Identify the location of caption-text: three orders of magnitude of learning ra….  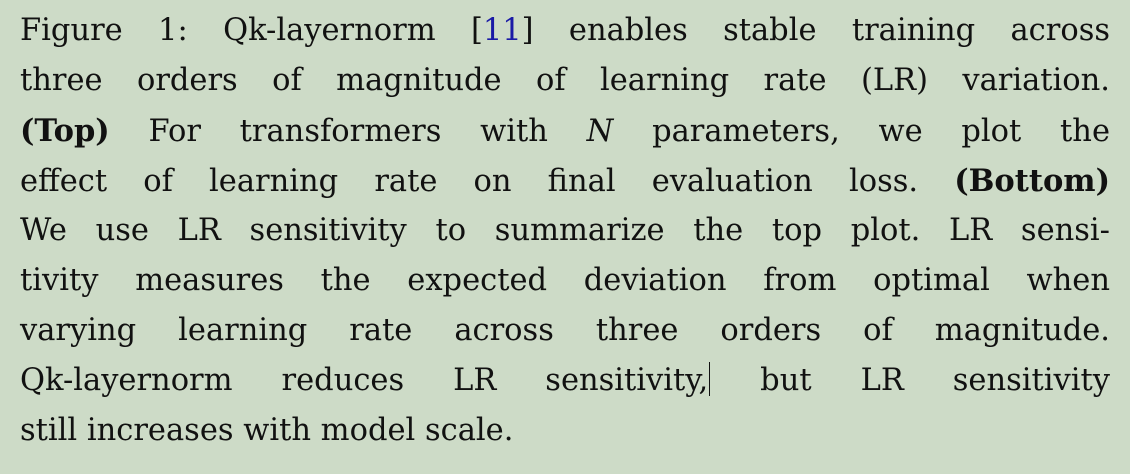
(565, 80).